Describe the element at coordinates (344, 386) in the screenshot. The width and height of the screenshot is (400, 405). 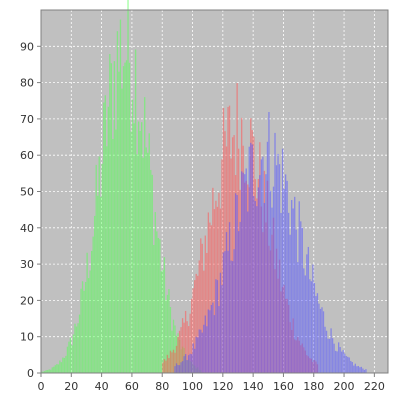
I see `x-tick-label: 200` at that location.